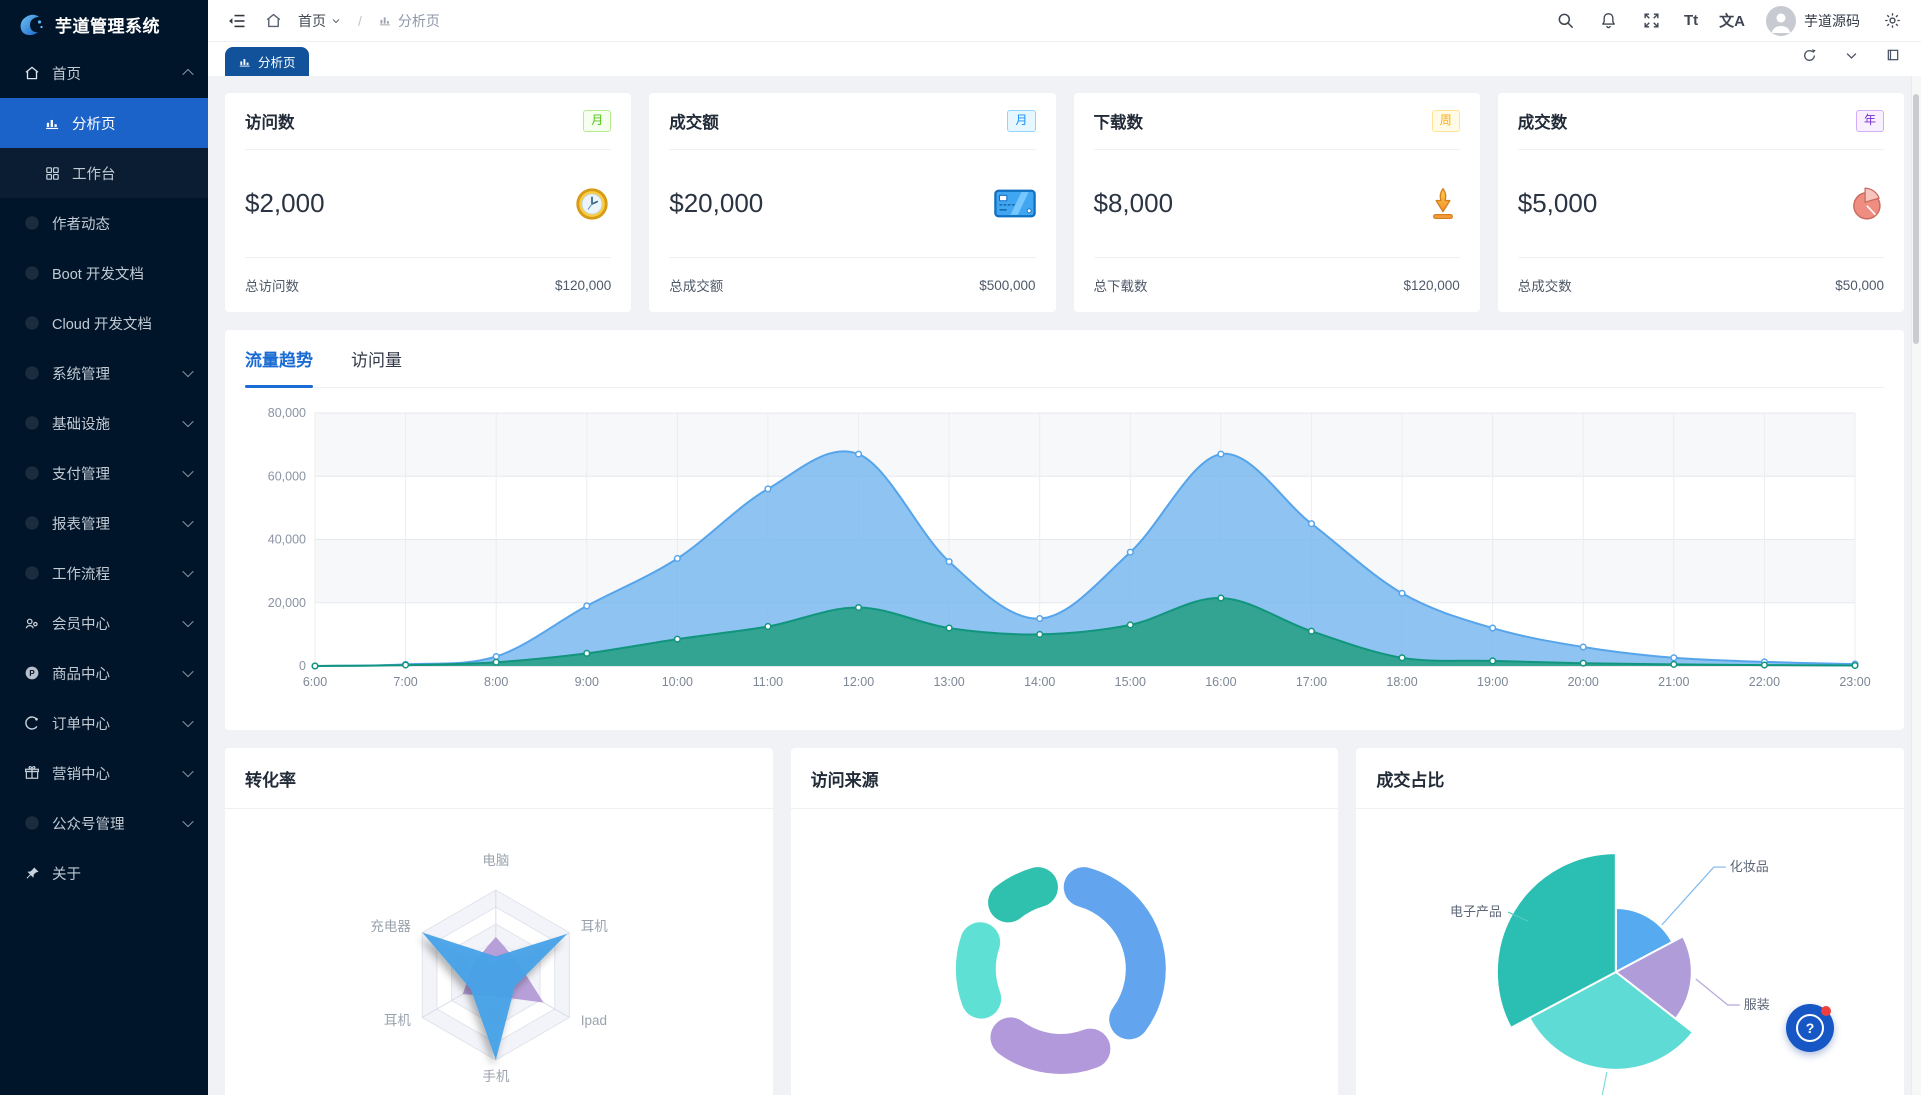 The height and width of the screenshot is (1095, 1921). Describe the element at coordinates (1609, 21) in the screenshot. I see `notification-bell-icon` at that location.